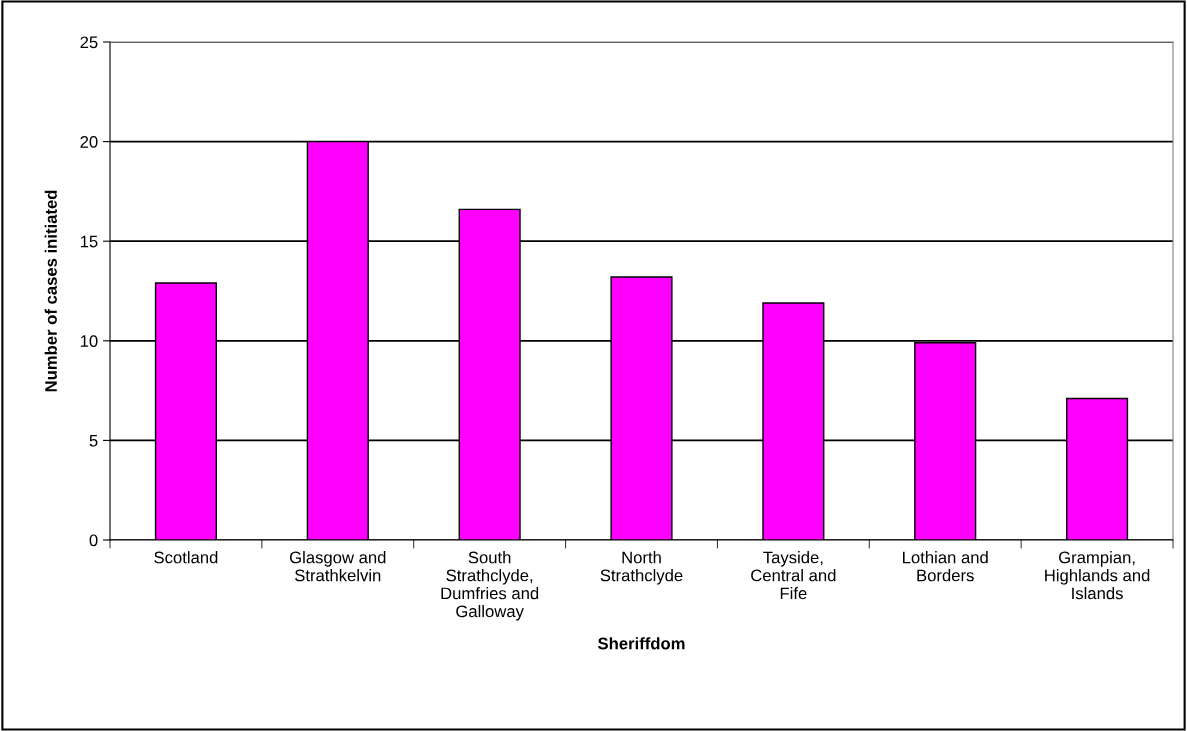 This screenshot has width=1187, height=731. I want to click on x-tick-label: Grampian, Highlands and Islands, so click(1097, 575).